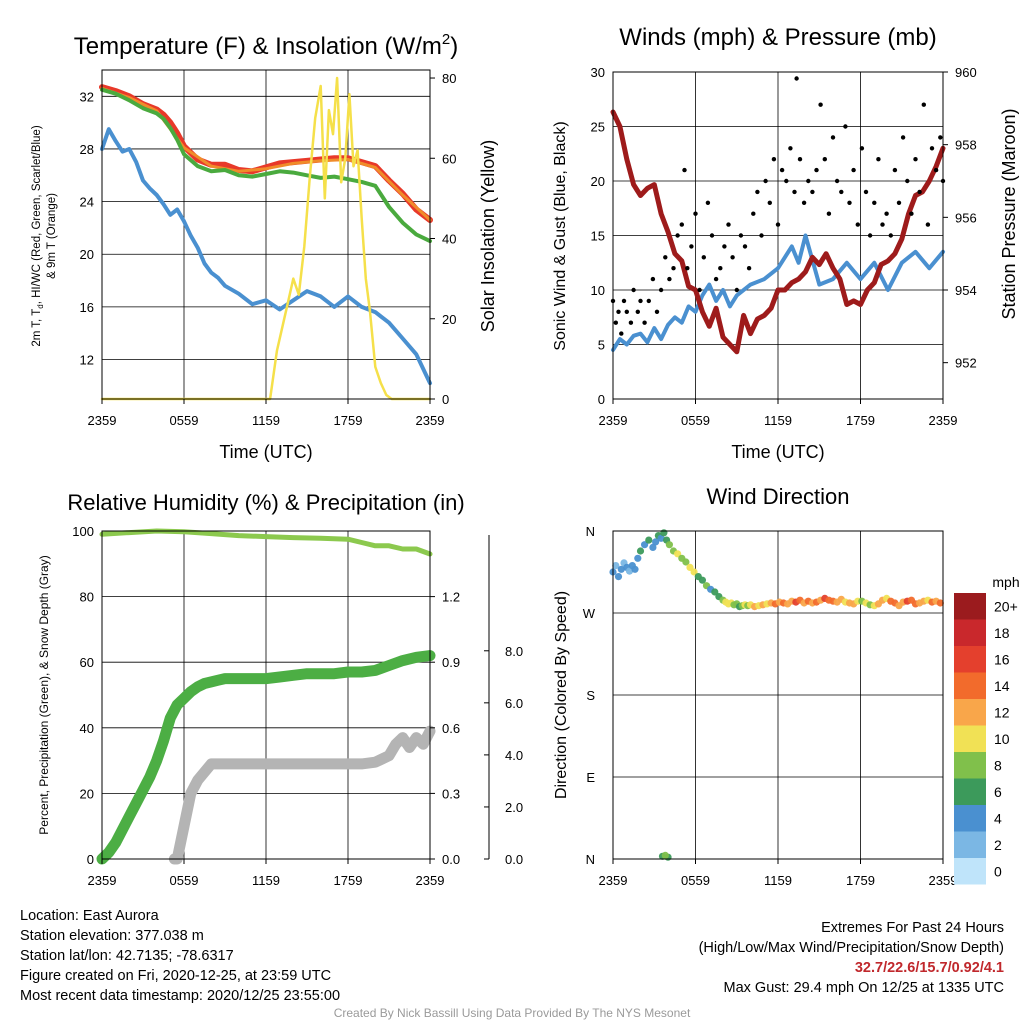 Image resolution: width=1024 pixels, height=1024 pixels. I want to click on temperature-ytick-label: 12, so click(87, 360).